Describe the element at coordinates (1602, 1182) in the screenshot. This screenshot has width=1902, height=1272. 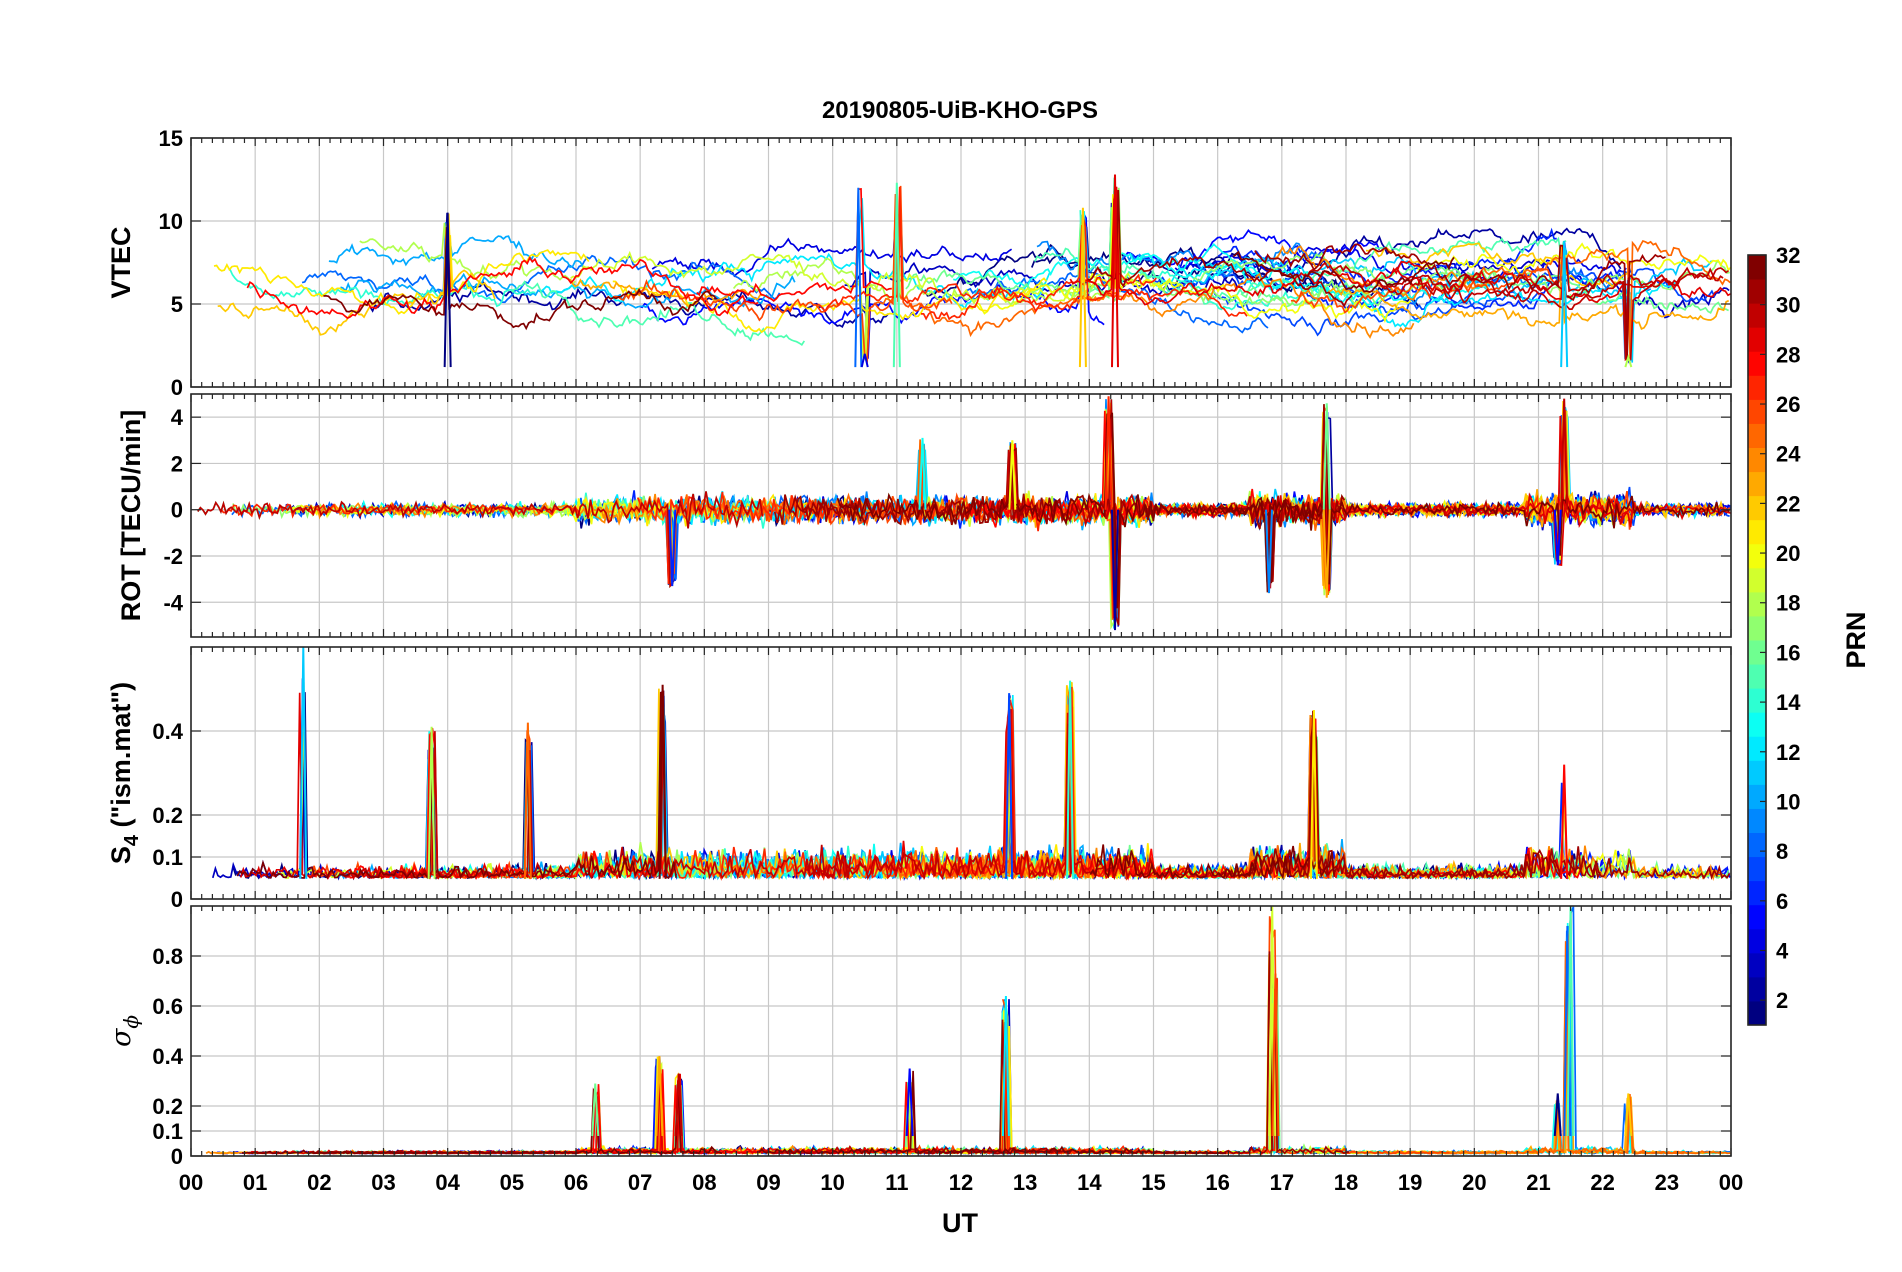
I see `x-tick-label: 22` at that location.